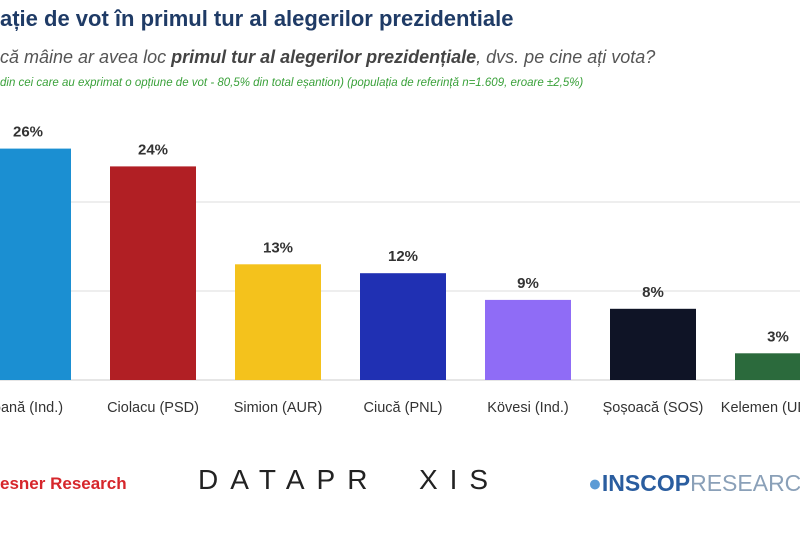 The height and width of the screenshot is (534, 800). I want to click on x-tick-label: Kövesi (Ind.), so click(528, 408).